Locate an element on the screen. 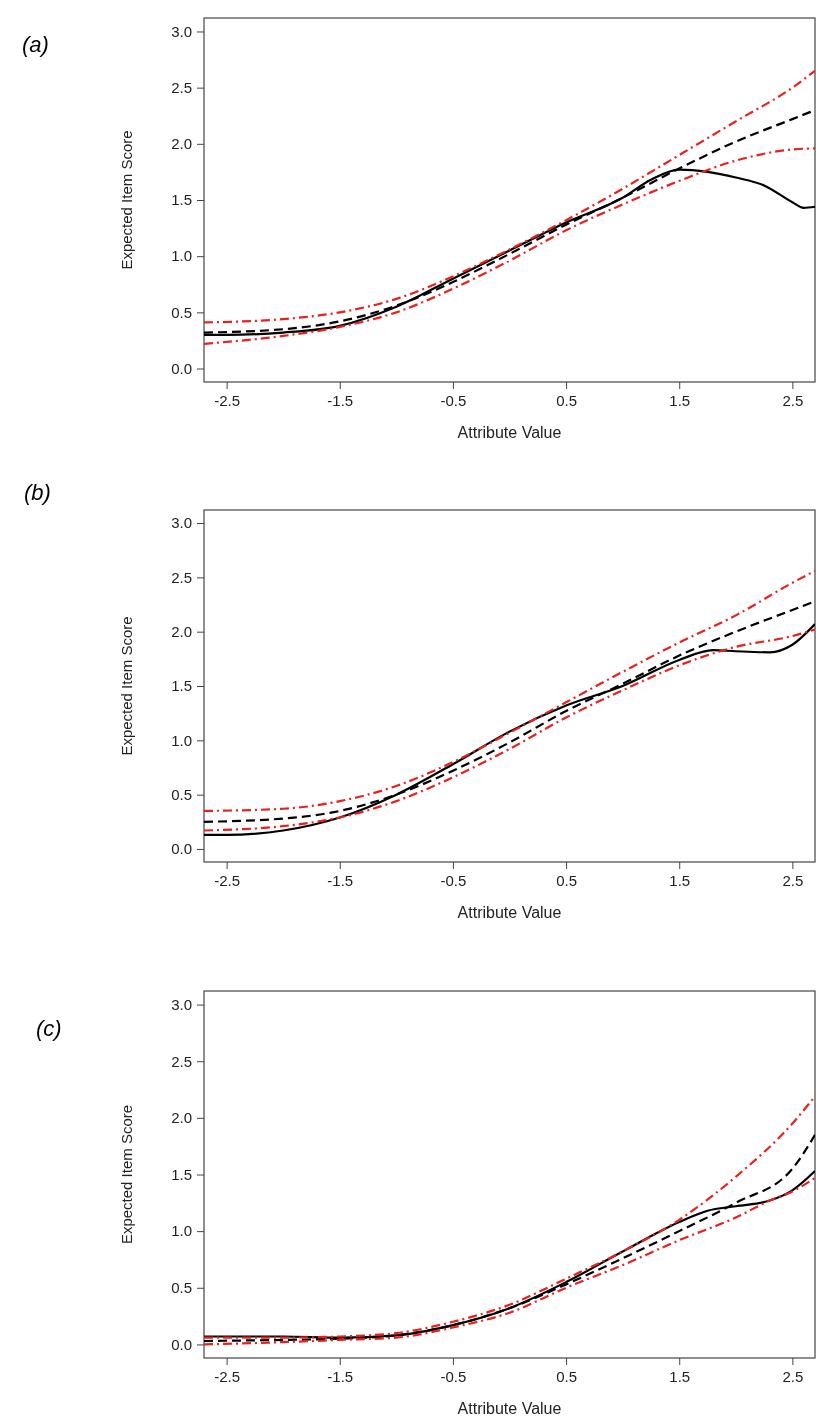 The height and width of the screenshot is (1422, 816). text: (a) is located at coordinates (35, 44).